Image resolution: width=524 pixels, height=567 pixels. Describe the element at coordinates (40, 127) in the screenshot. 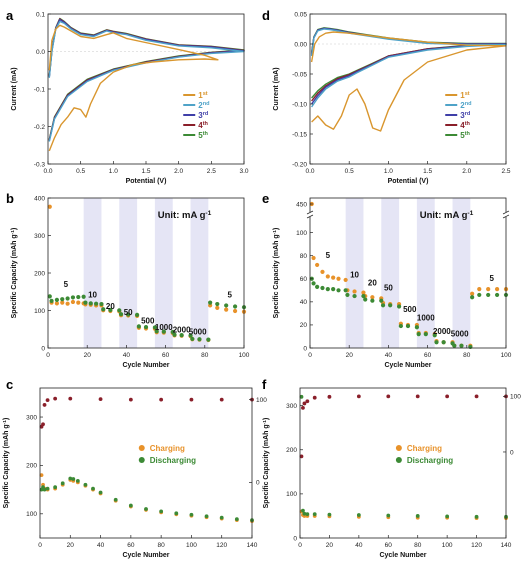

I see `y-tick-label: -0.2` at that location.